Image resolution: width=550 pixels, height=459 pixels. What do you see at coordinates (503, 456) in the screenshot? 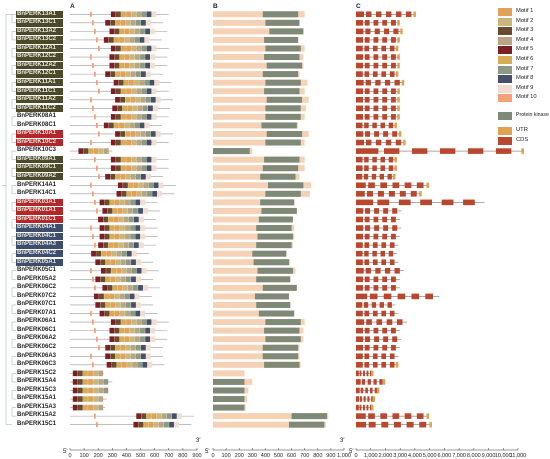
I see `tick-label: 10,000` at bounding box center [503, 456].